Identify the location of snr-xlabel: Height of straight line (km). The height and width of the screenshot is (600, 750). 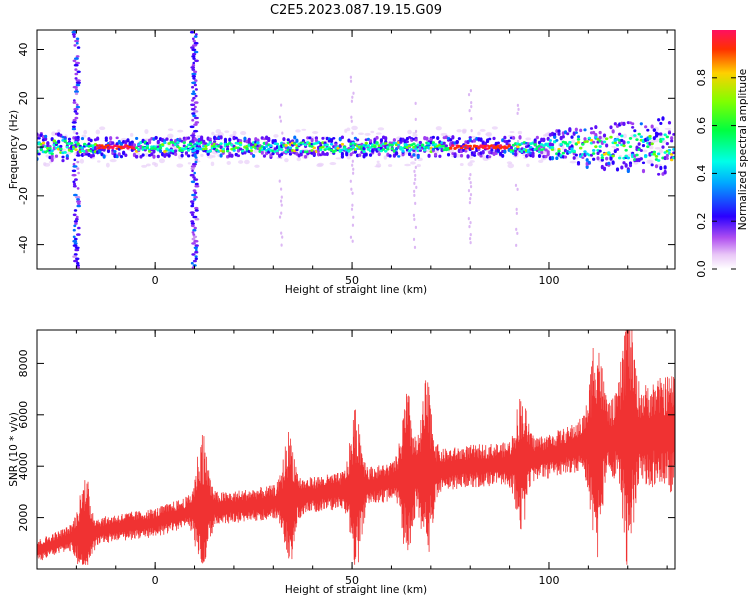
(356, 590).